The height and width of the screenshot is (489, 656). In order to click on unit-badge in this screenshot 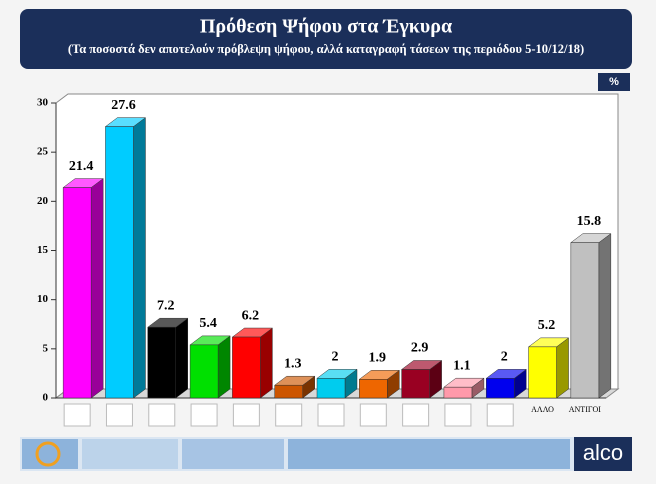, I will do `click(614, 82)`.